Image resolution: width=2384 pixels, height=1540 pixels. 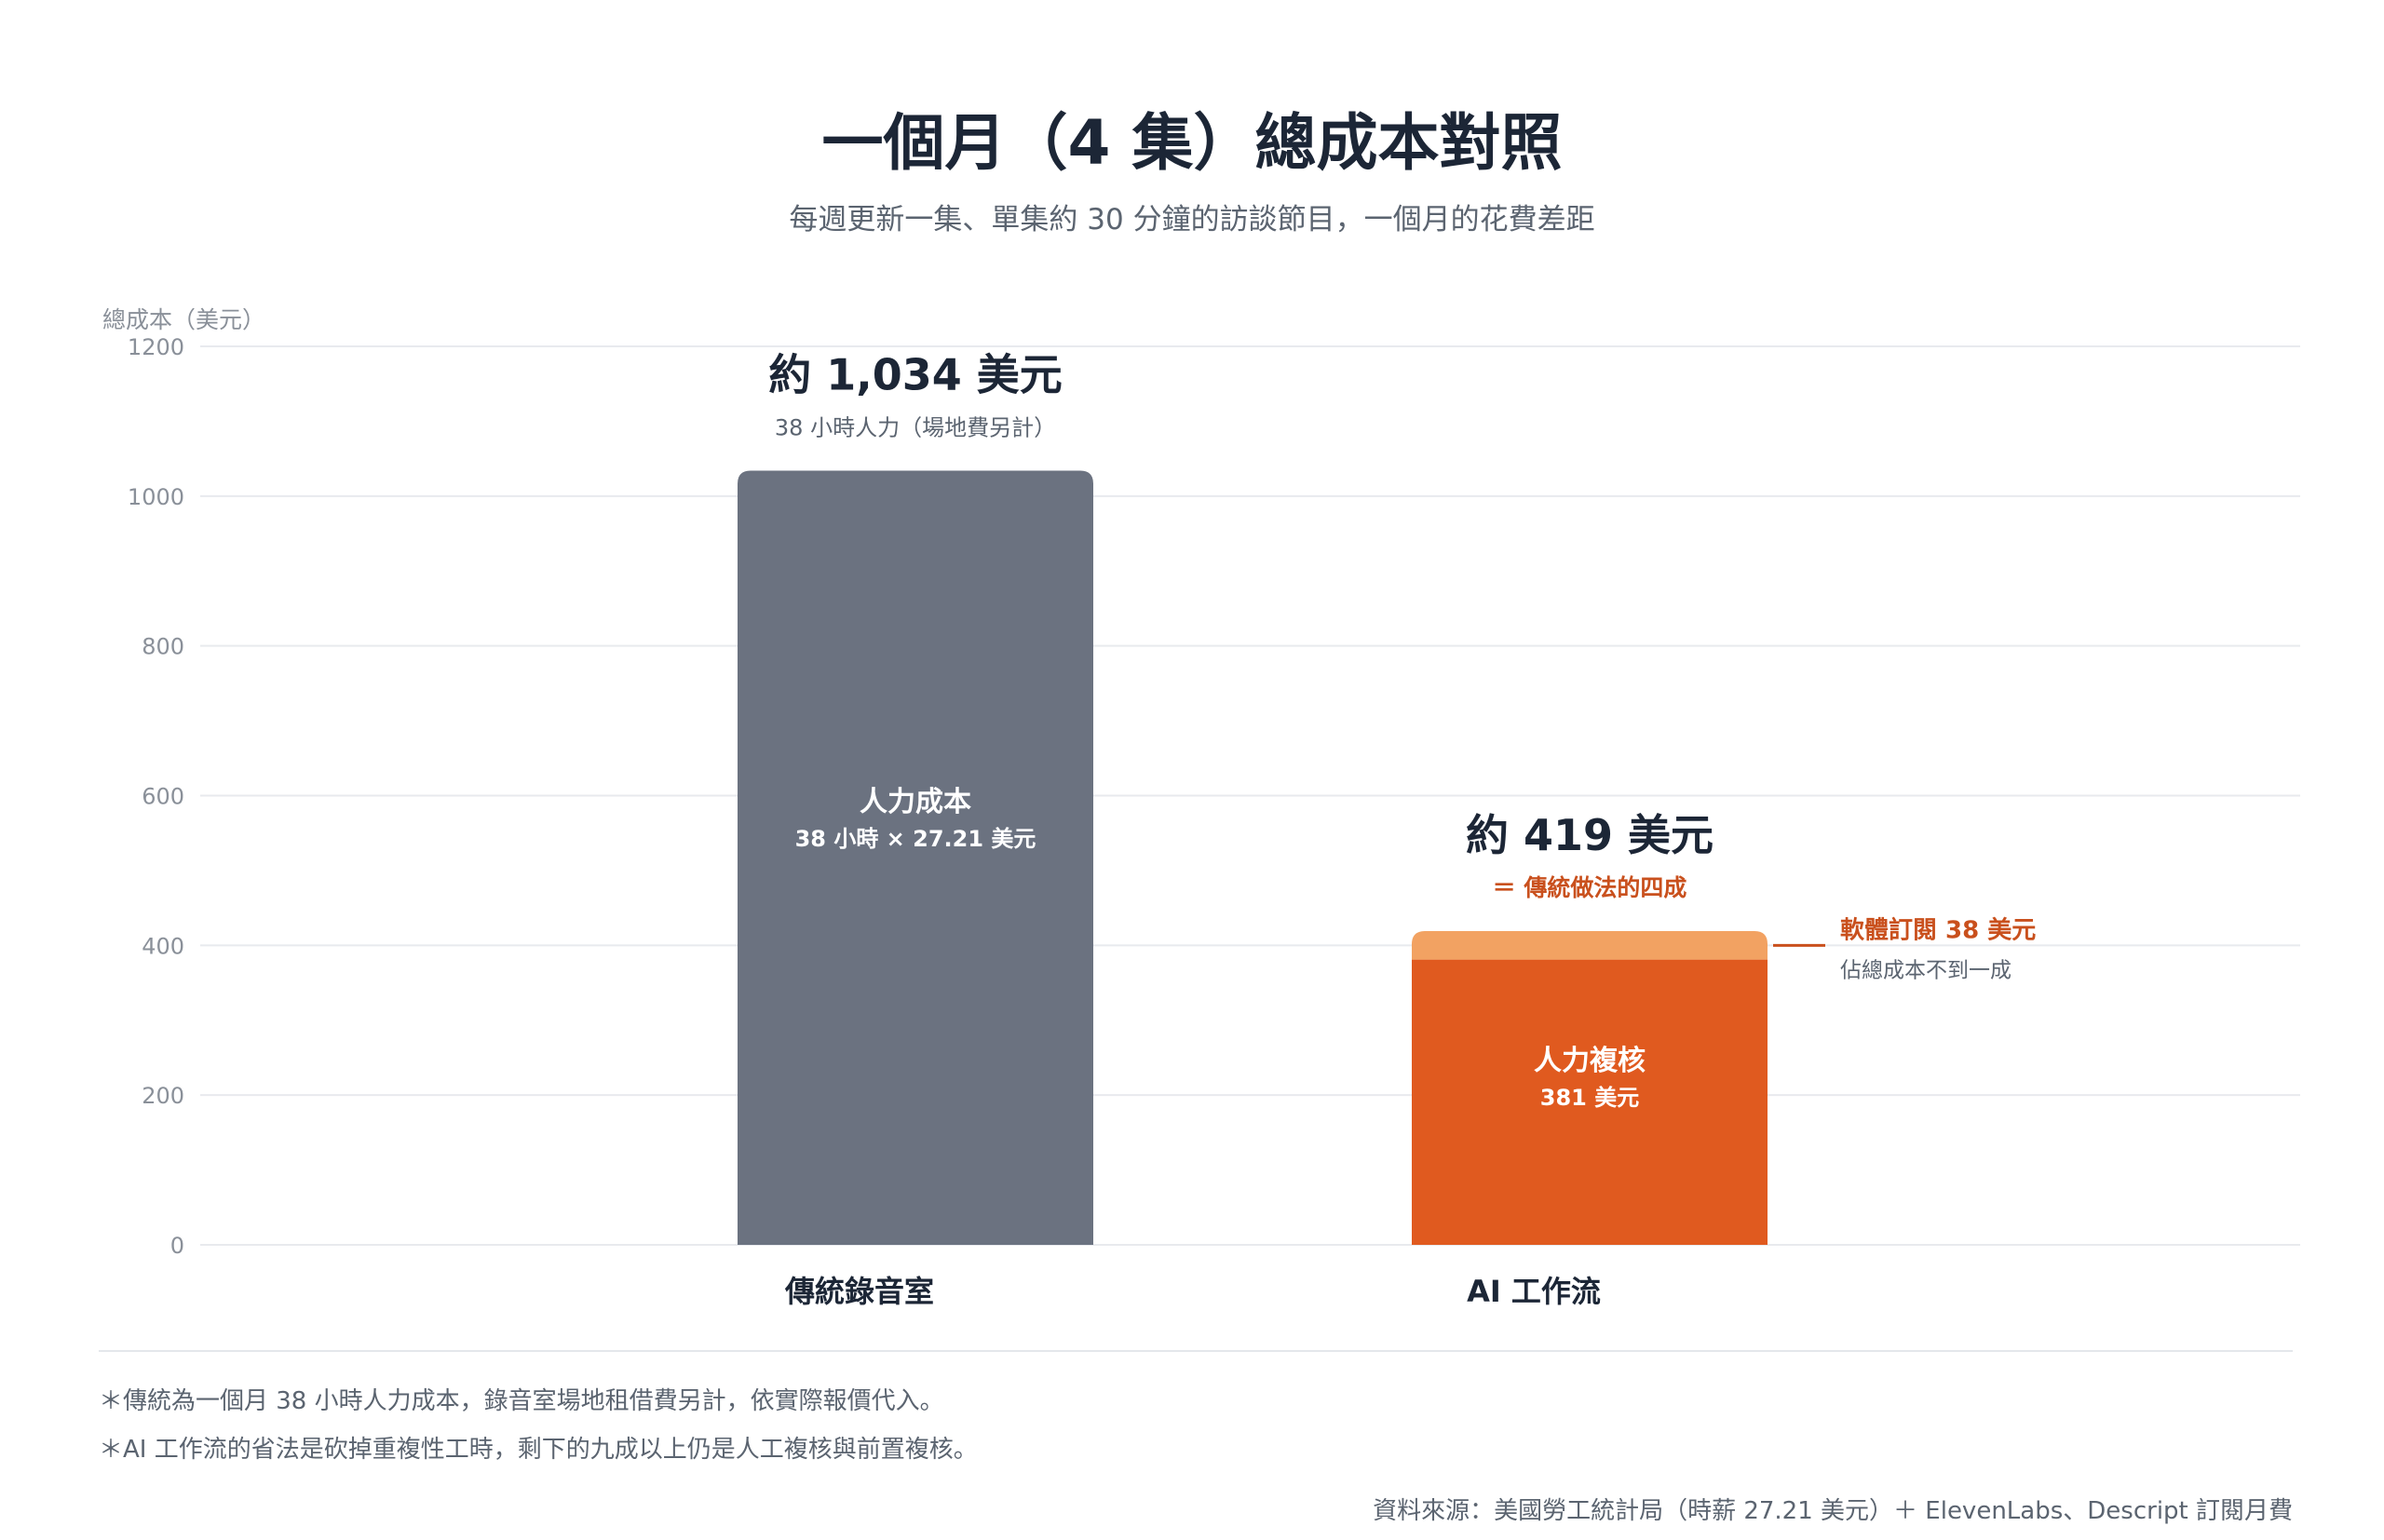 I want to click on callout-subtitle: 佔總成本不到一成, so click(x=1926, y=970).